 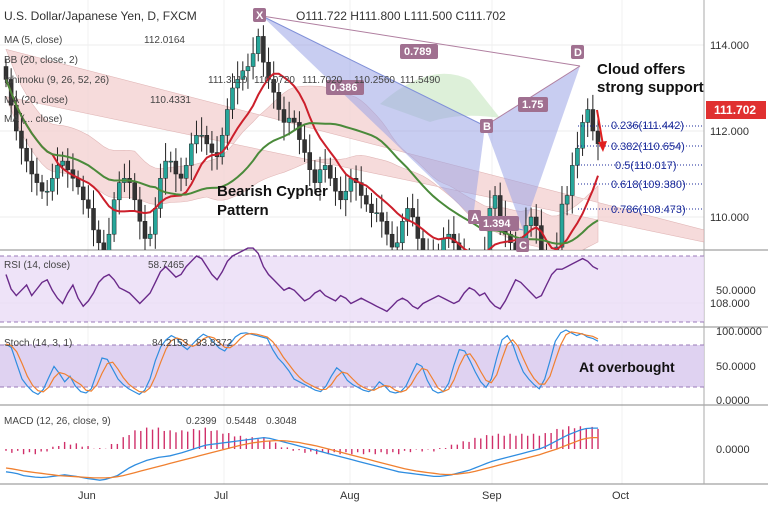 I want to click on pattern-label-2: Pattern, so click(x=243, y=210).